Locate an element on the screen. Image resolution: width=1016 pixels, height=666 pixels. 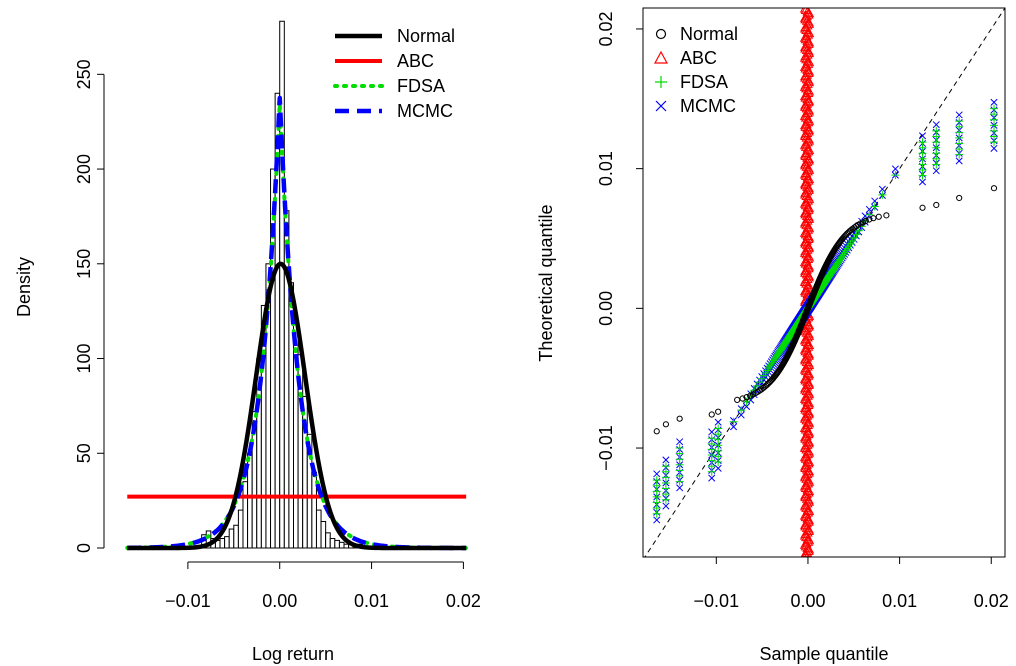
y-tick-label: 0.01 is located at coordinates (606, 168).